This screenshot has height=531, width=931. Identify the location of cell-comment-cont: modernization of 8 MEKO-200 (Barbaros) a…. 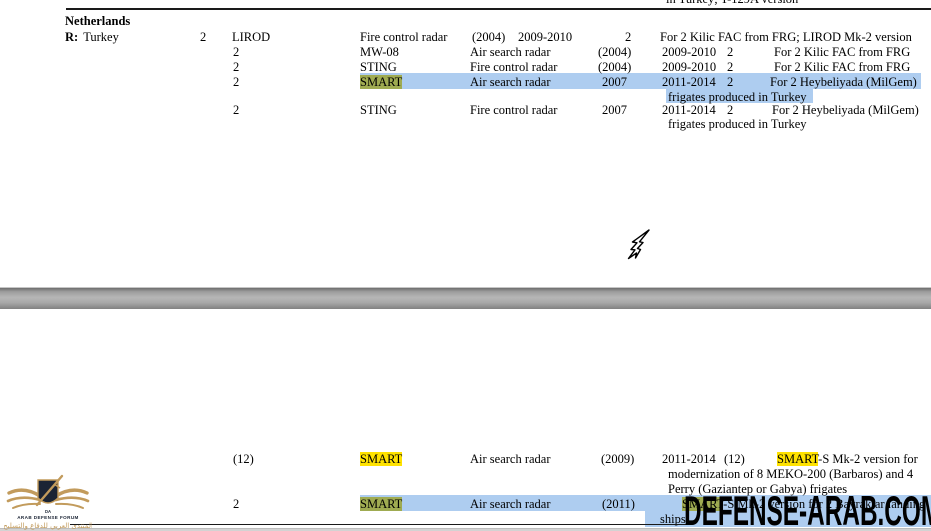
(791, 473).